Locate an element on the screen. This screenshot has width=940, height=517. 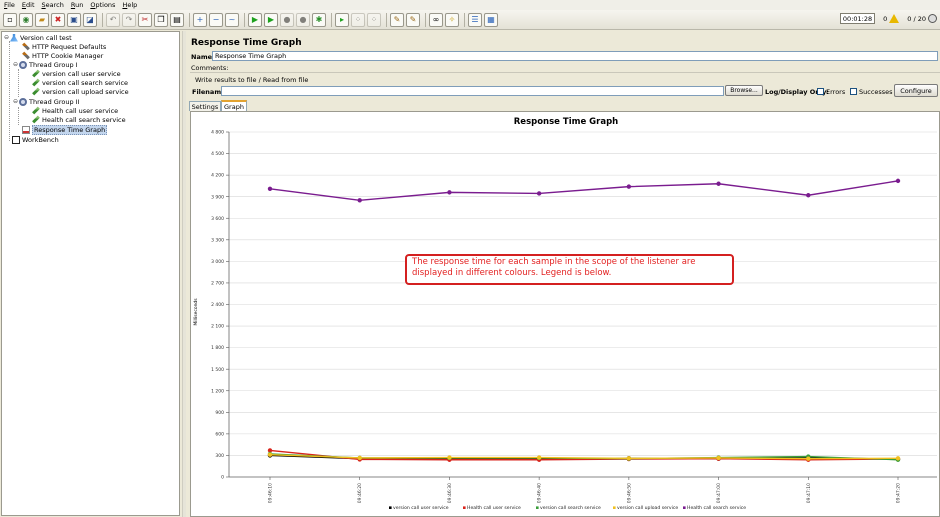
legend-label: Health call search service is located at coordinates (716, 508).